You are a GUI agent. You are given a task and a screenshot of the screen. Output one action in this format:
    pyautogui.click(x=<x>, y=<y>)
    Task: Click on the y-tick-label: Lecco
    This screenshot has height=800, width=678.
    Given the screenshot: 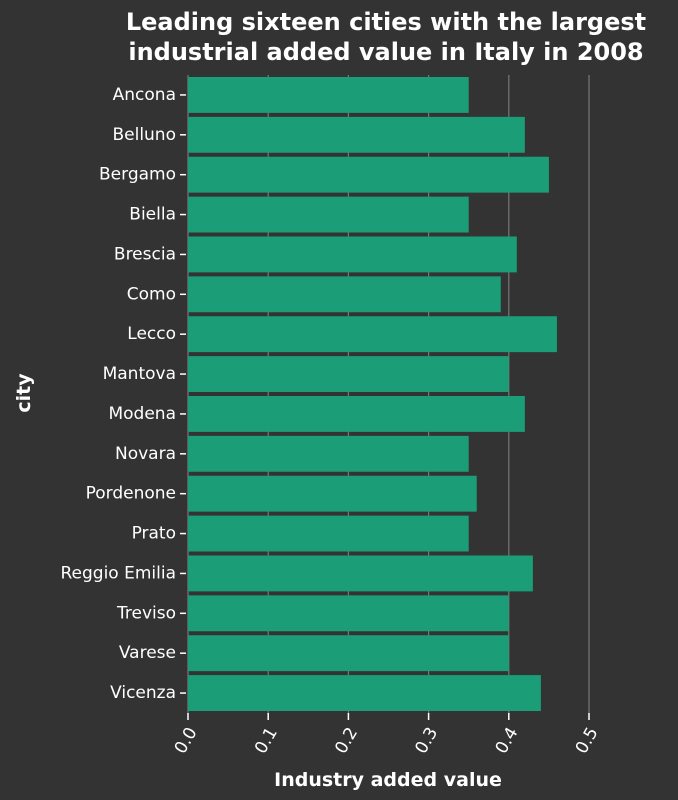 What is the action you would take?
    pyautogui.click(x=151, y=334)
    